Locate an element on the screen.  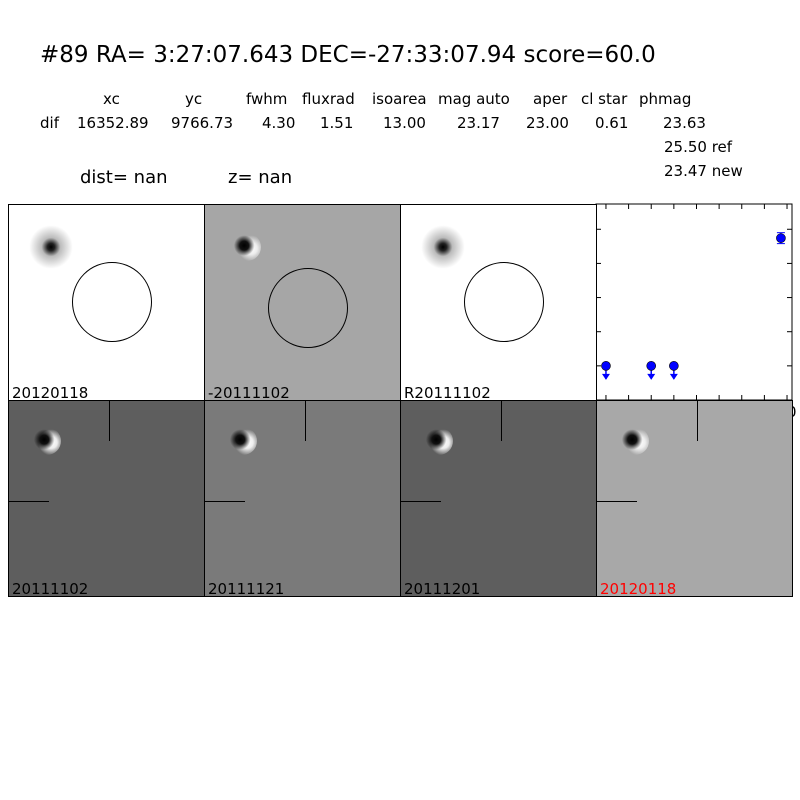
column-header: cl star is located at coordinates (604, 99).